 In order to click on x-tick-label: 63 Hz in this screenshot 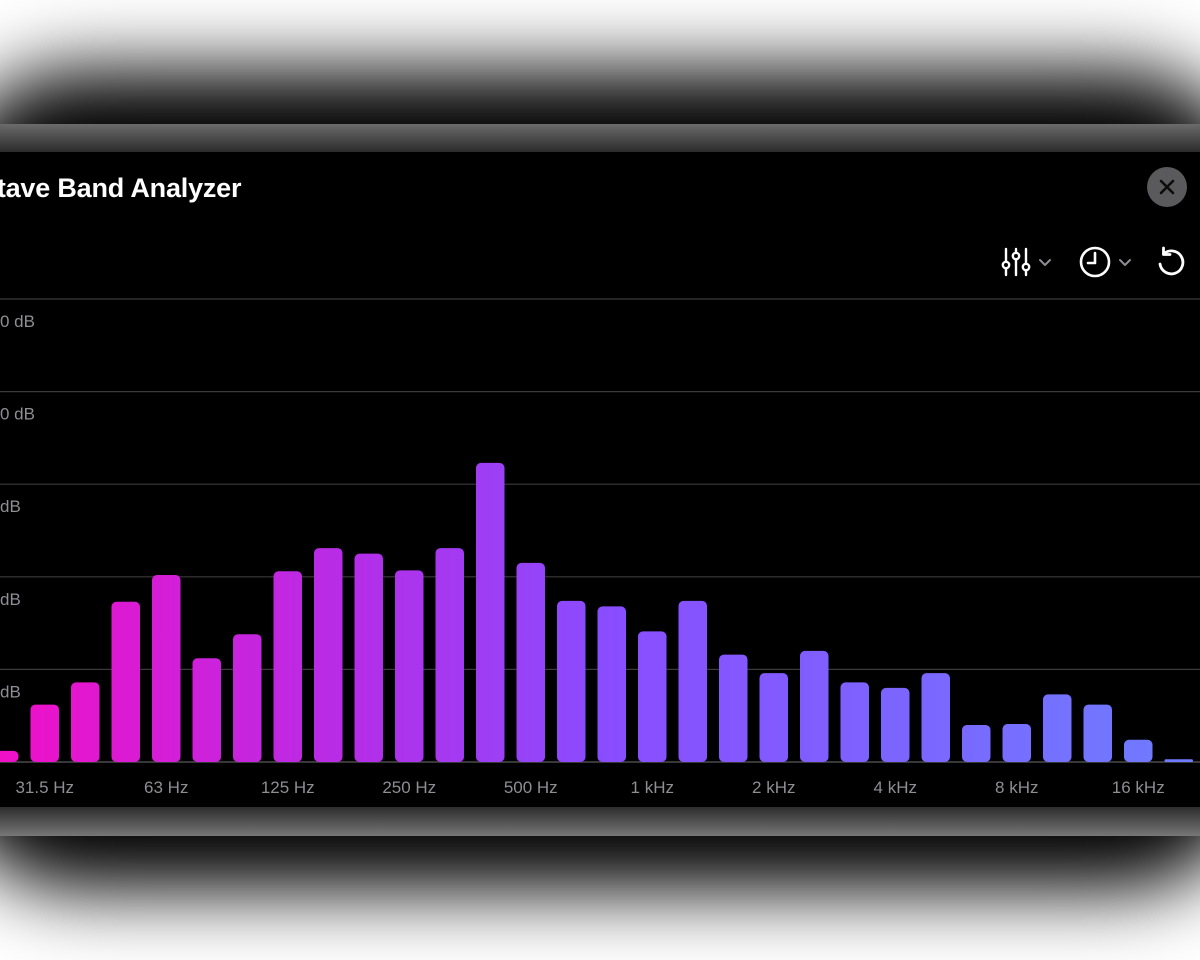, I will do `click(166, 787)`.